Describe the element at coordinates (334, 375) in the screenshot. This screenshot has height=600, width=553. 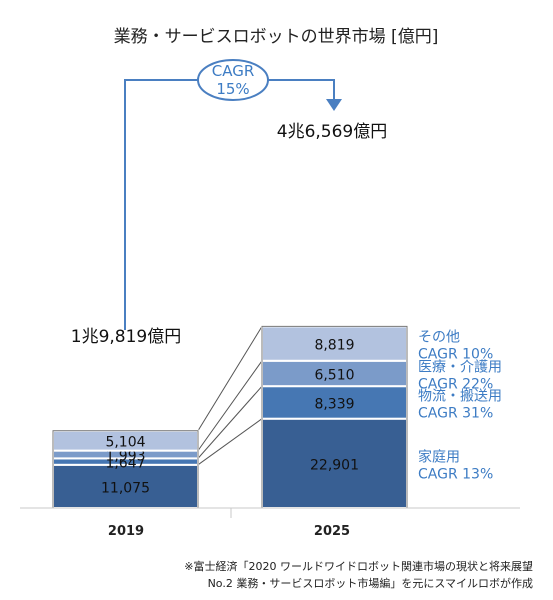
I see `bar-value-label-2025-2: 6,510` at that location.